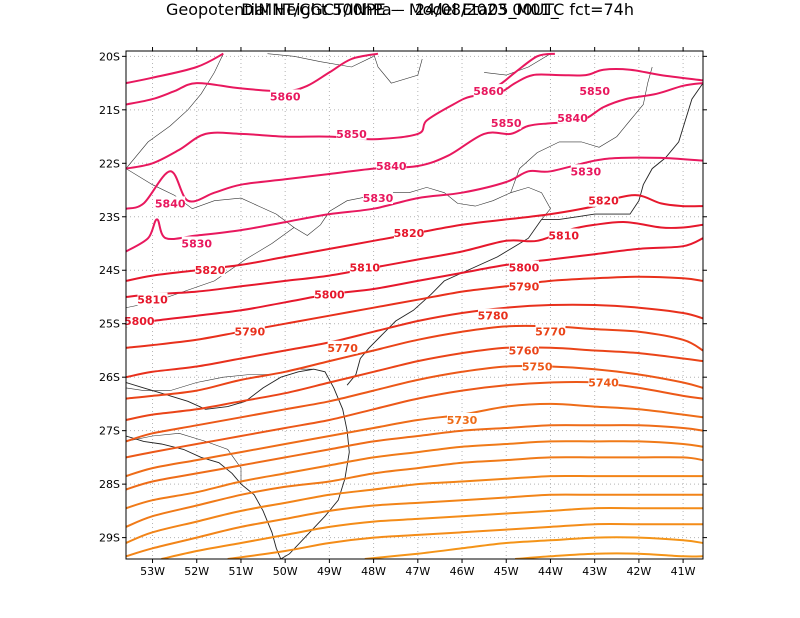  I want to click on contour-label: 5730, so click(462, 420).